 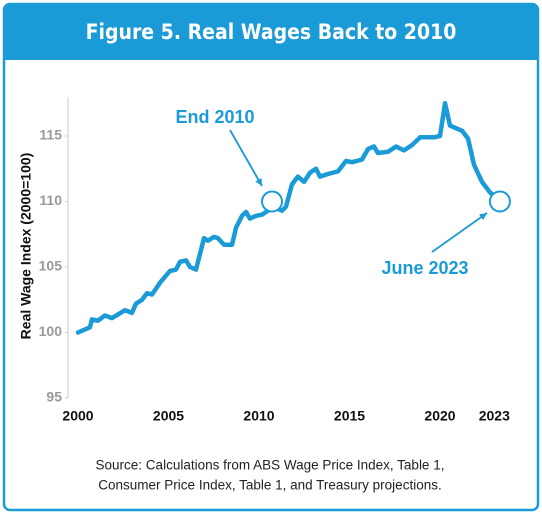 I want to click on y-tick-label: 115, so click(x=50, y=135).